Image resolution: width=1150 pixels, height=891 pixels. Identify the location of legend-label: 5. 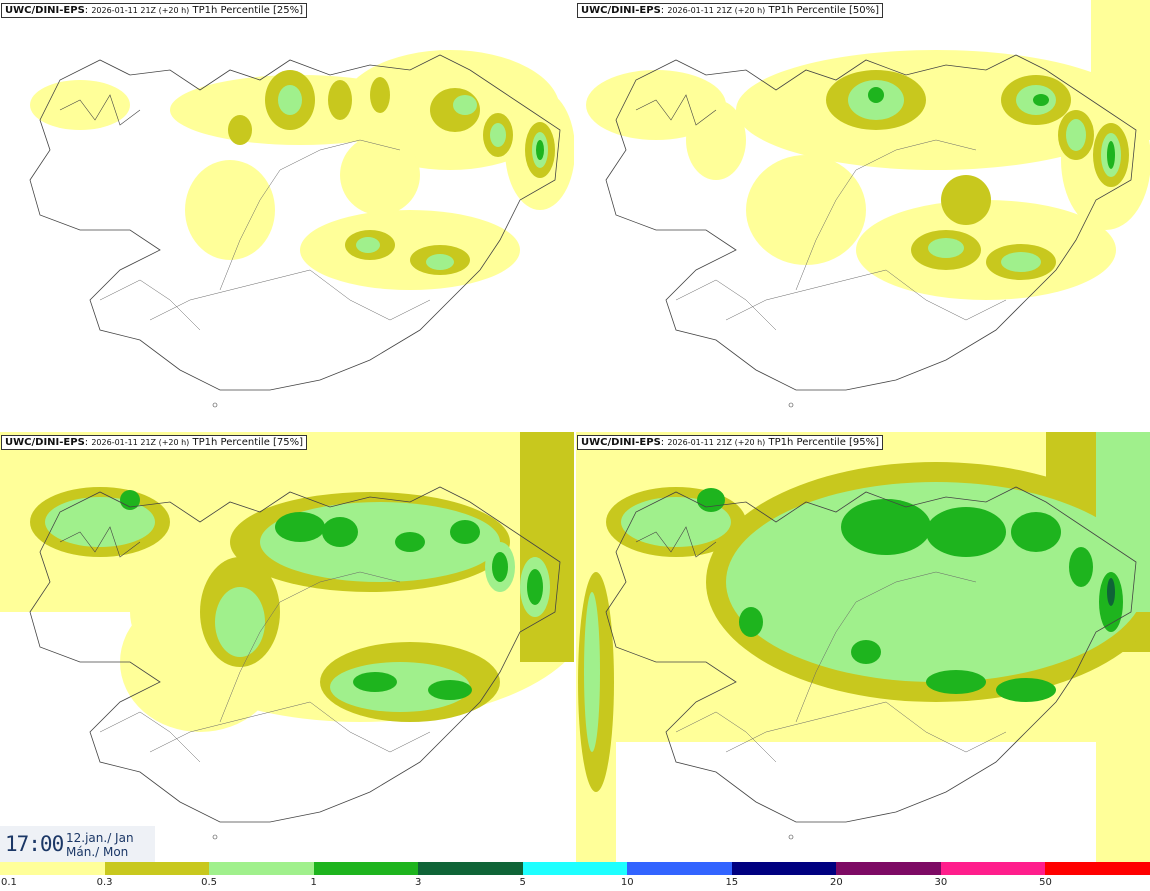
(522, 882).